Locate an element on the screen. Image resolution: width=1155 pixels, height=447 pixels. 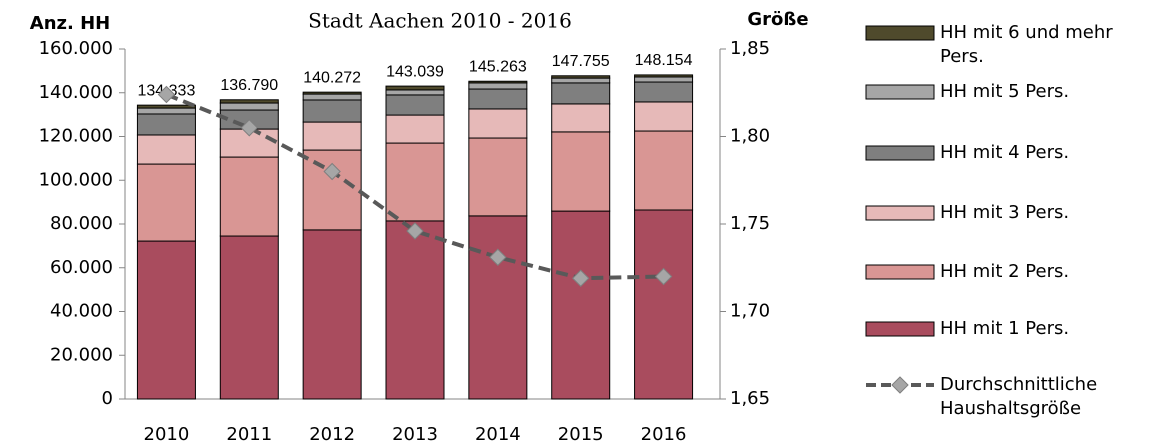
legend-label: HH mit 4 Pers. is located at coordinates (1005, 152).